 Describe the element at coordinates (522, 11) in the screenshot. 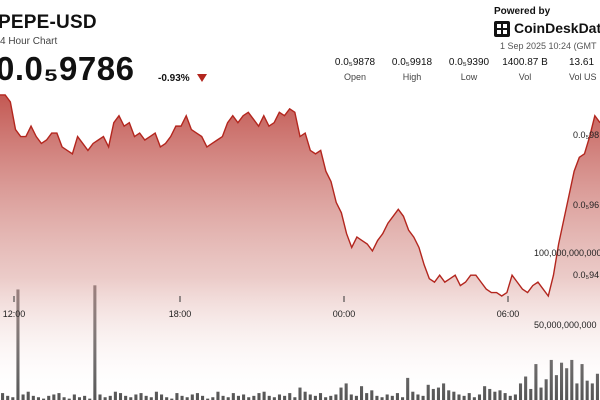

I see `powered-by-label: Powered by` at that location.